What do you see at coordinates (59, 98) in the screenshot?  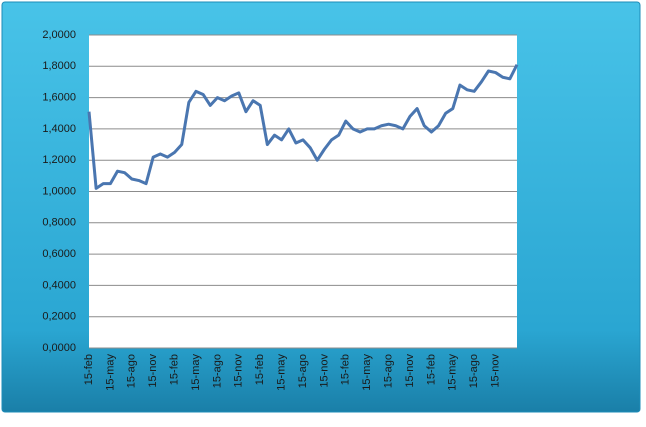 I see `y-tick-label: 1,6000` at bounding box center [59, 98].